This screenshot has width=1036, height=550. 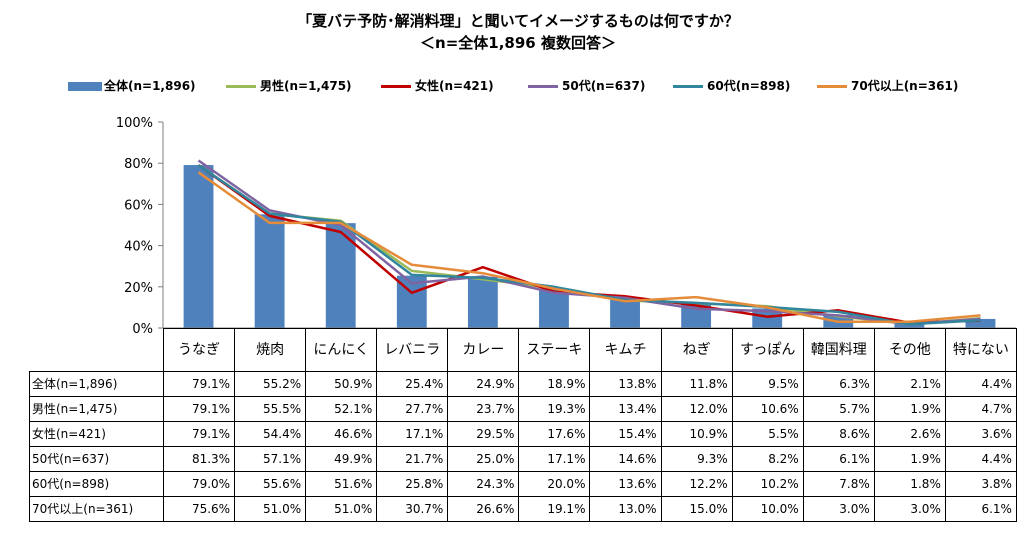 What do you see at coordinates (96, 384) in the screenshot?
I see `row-label: 全体(n=1,896)` at bounding box center [96, 384].